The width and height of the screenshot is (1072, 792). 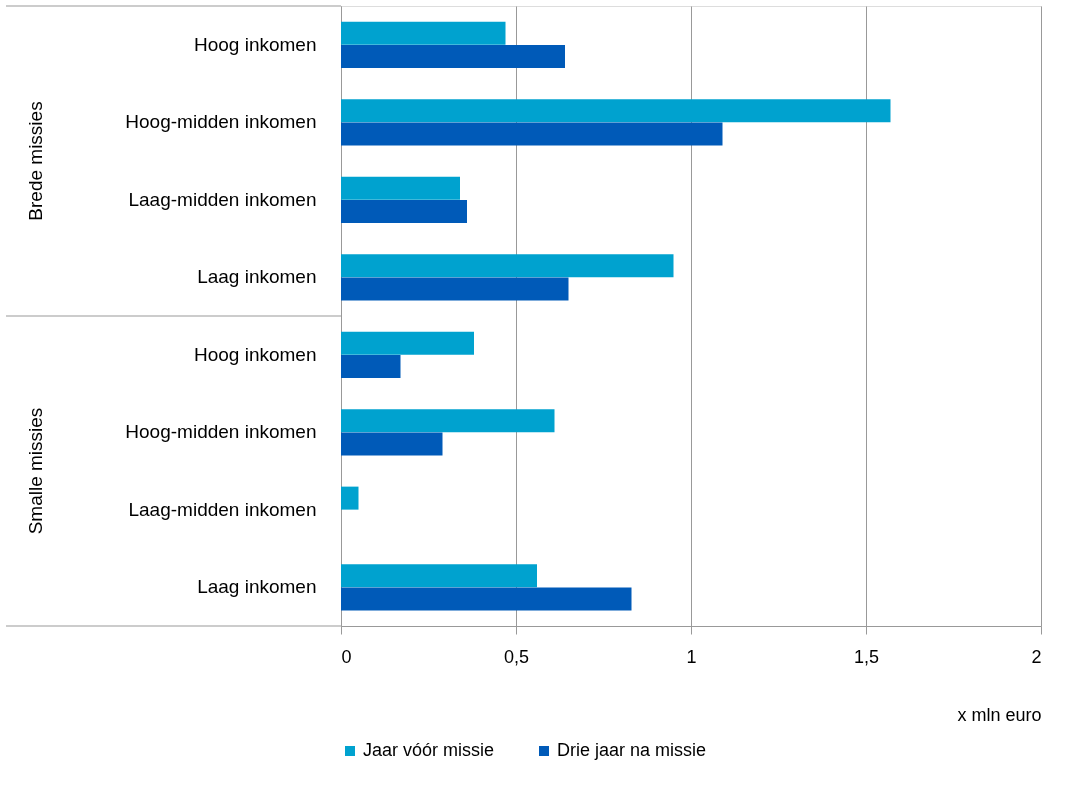 I want to click on text: Brede missies, so click(x=35, y=161).